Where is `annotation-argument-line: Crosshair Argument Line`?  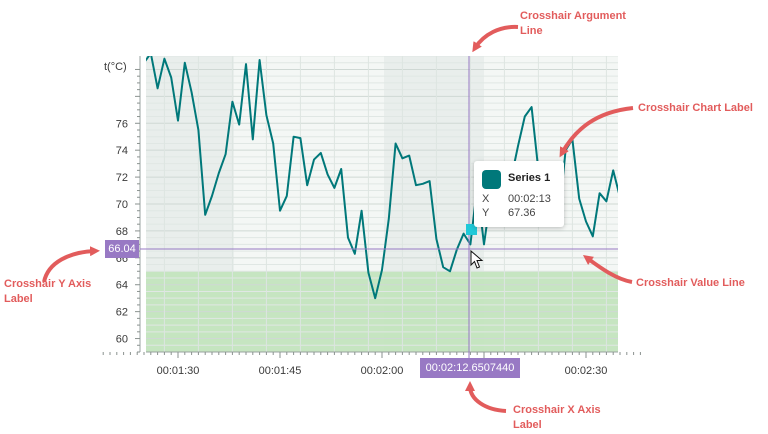 annotation-argument-line: Crosshair Argument Line is located at coordinates (549, 31).